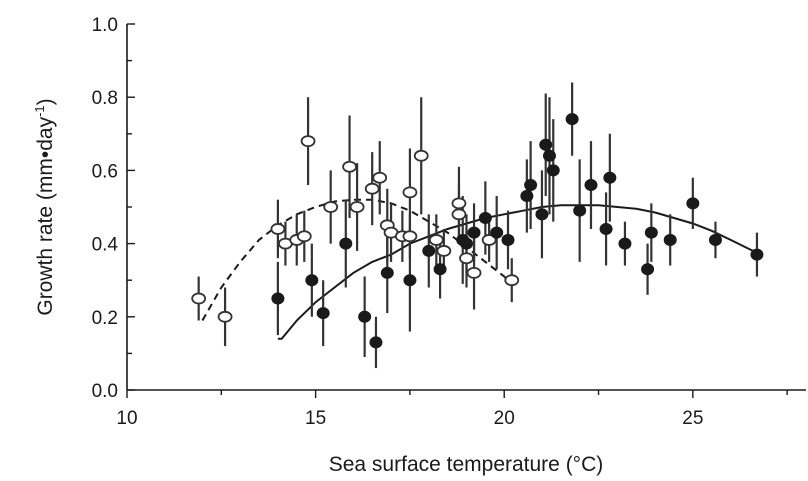  What do you see at coordinates (105, 391) in the screenshot?
I see `y-tick-label: 0.0` at bounding box center [105, 391].